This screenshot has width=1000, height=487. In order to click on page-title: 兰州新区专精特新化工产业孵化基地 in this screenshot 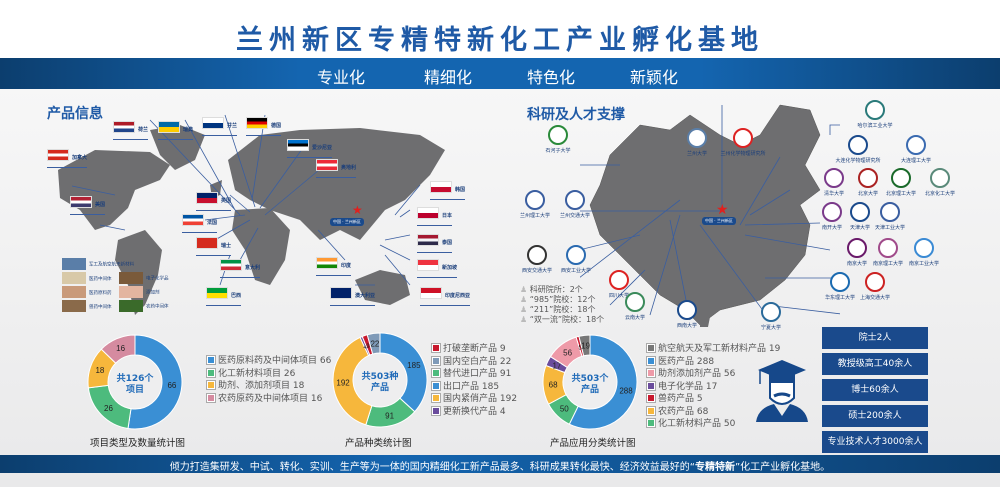, I will do `click(500, 40)`.